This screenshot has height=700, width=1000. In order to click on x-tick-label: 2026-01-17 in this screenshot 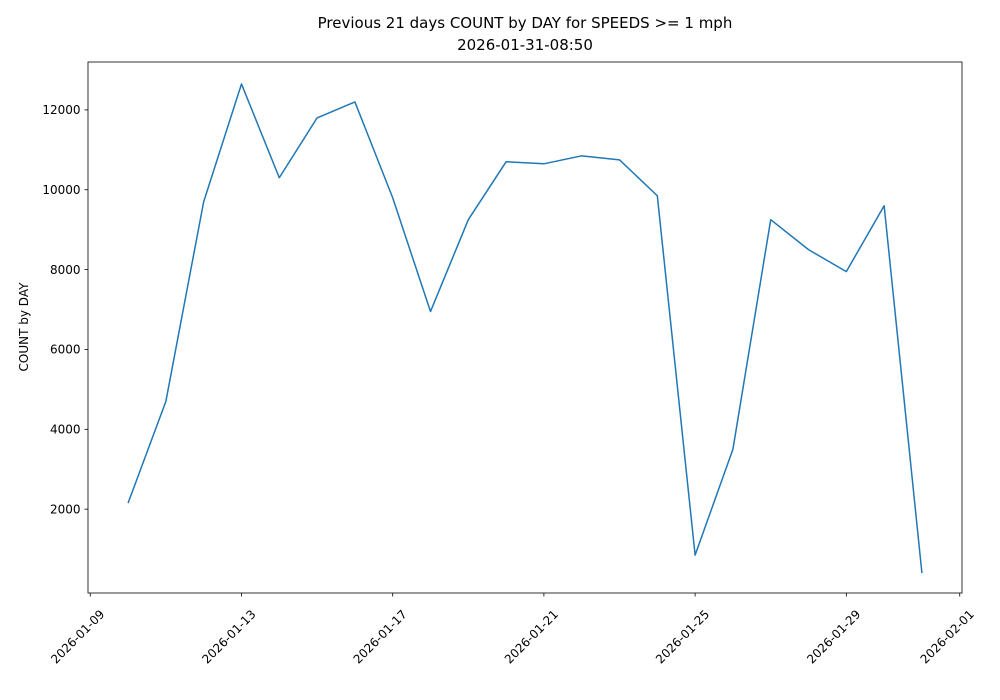, I will do `click(380, 636)`.